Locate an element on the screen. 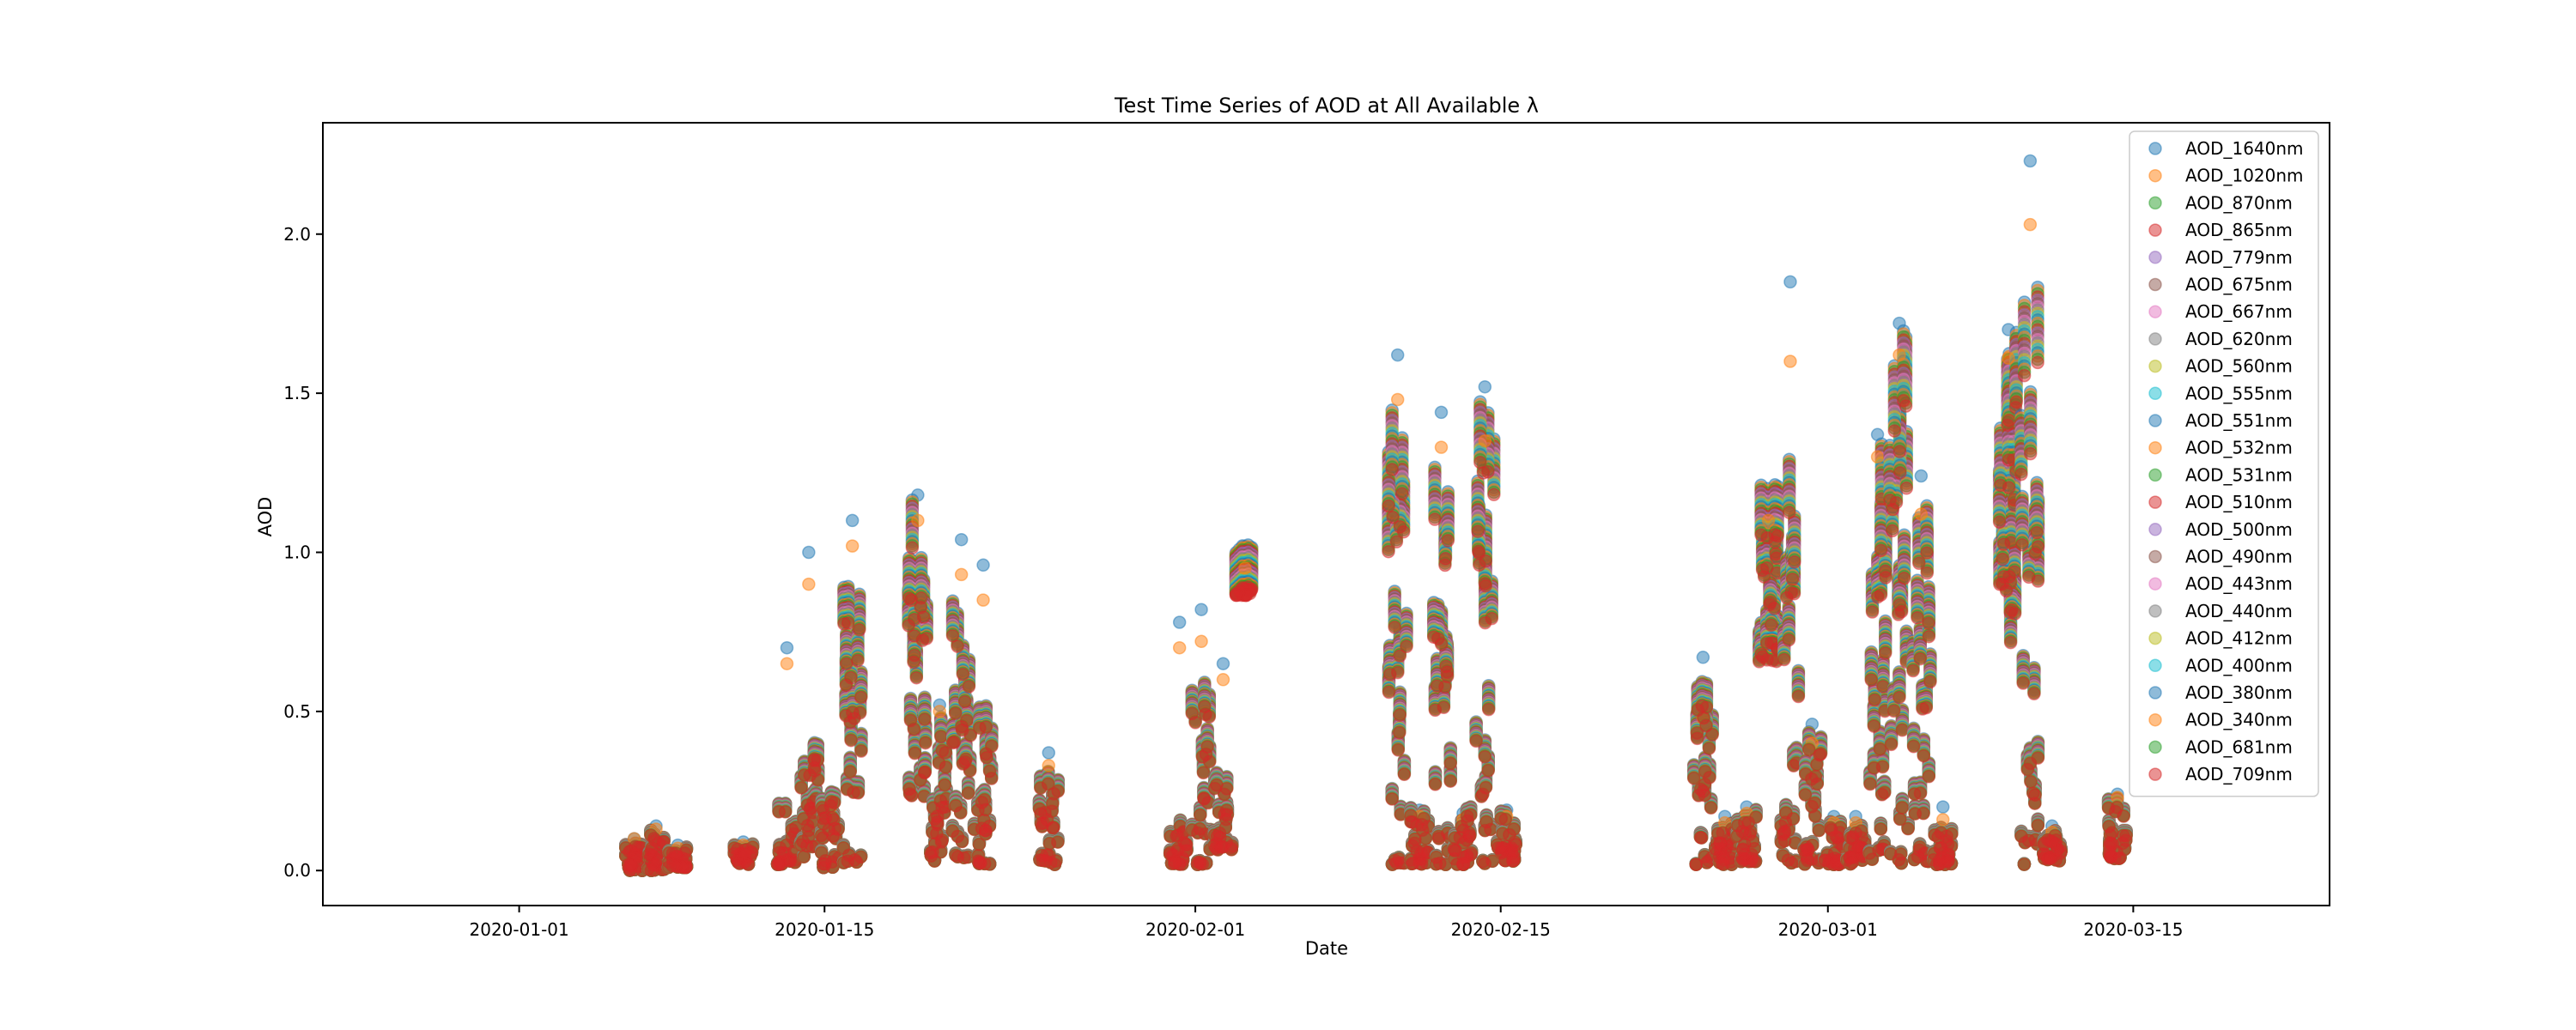  x-axis-label: Date is located at coordinates (1327, 948).